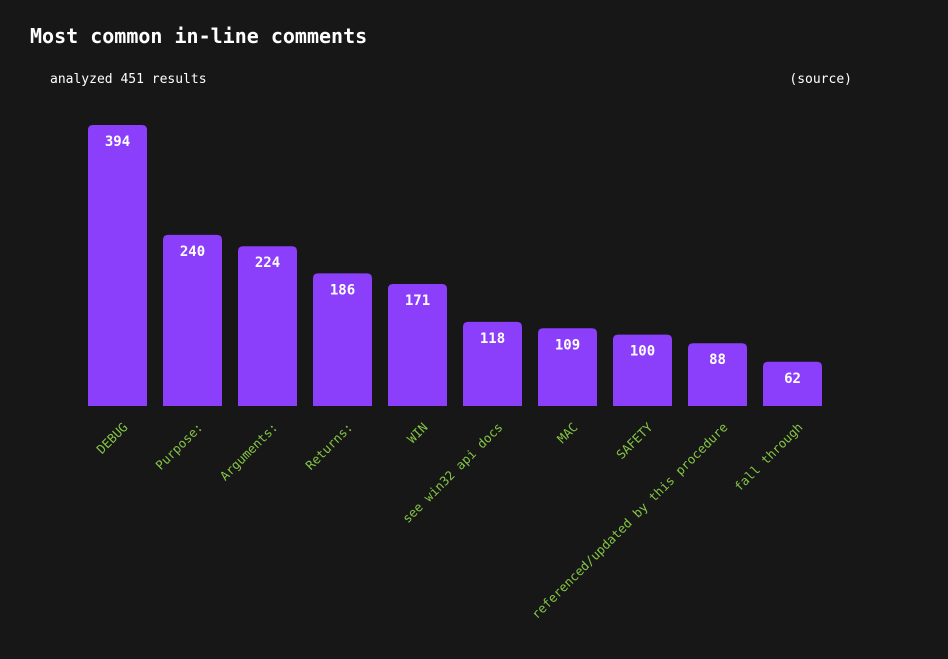  Describe the element at coordinates (634, 440) in the screenshot. I see `category-label: SAFETY` at that location.